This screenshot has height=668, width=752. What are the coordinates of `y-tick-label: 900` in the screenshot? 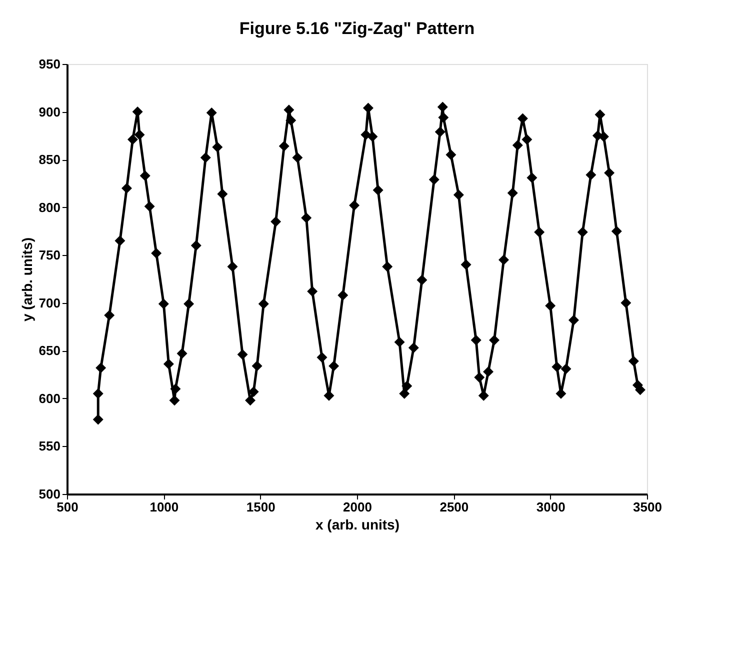 It's located at (49, 112).